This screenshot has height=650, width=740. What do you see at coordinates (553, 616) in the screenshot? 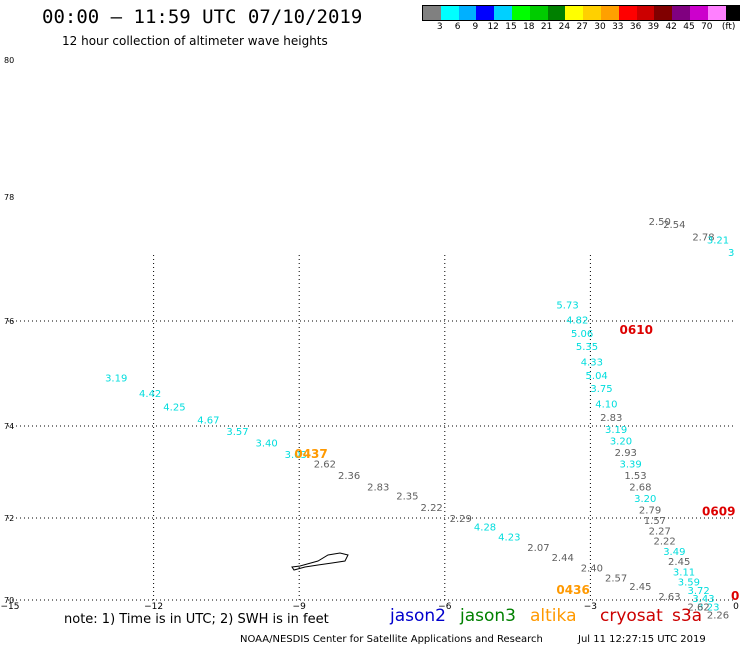
I see `satellite-name: altika` at bounding box center [553, 616].